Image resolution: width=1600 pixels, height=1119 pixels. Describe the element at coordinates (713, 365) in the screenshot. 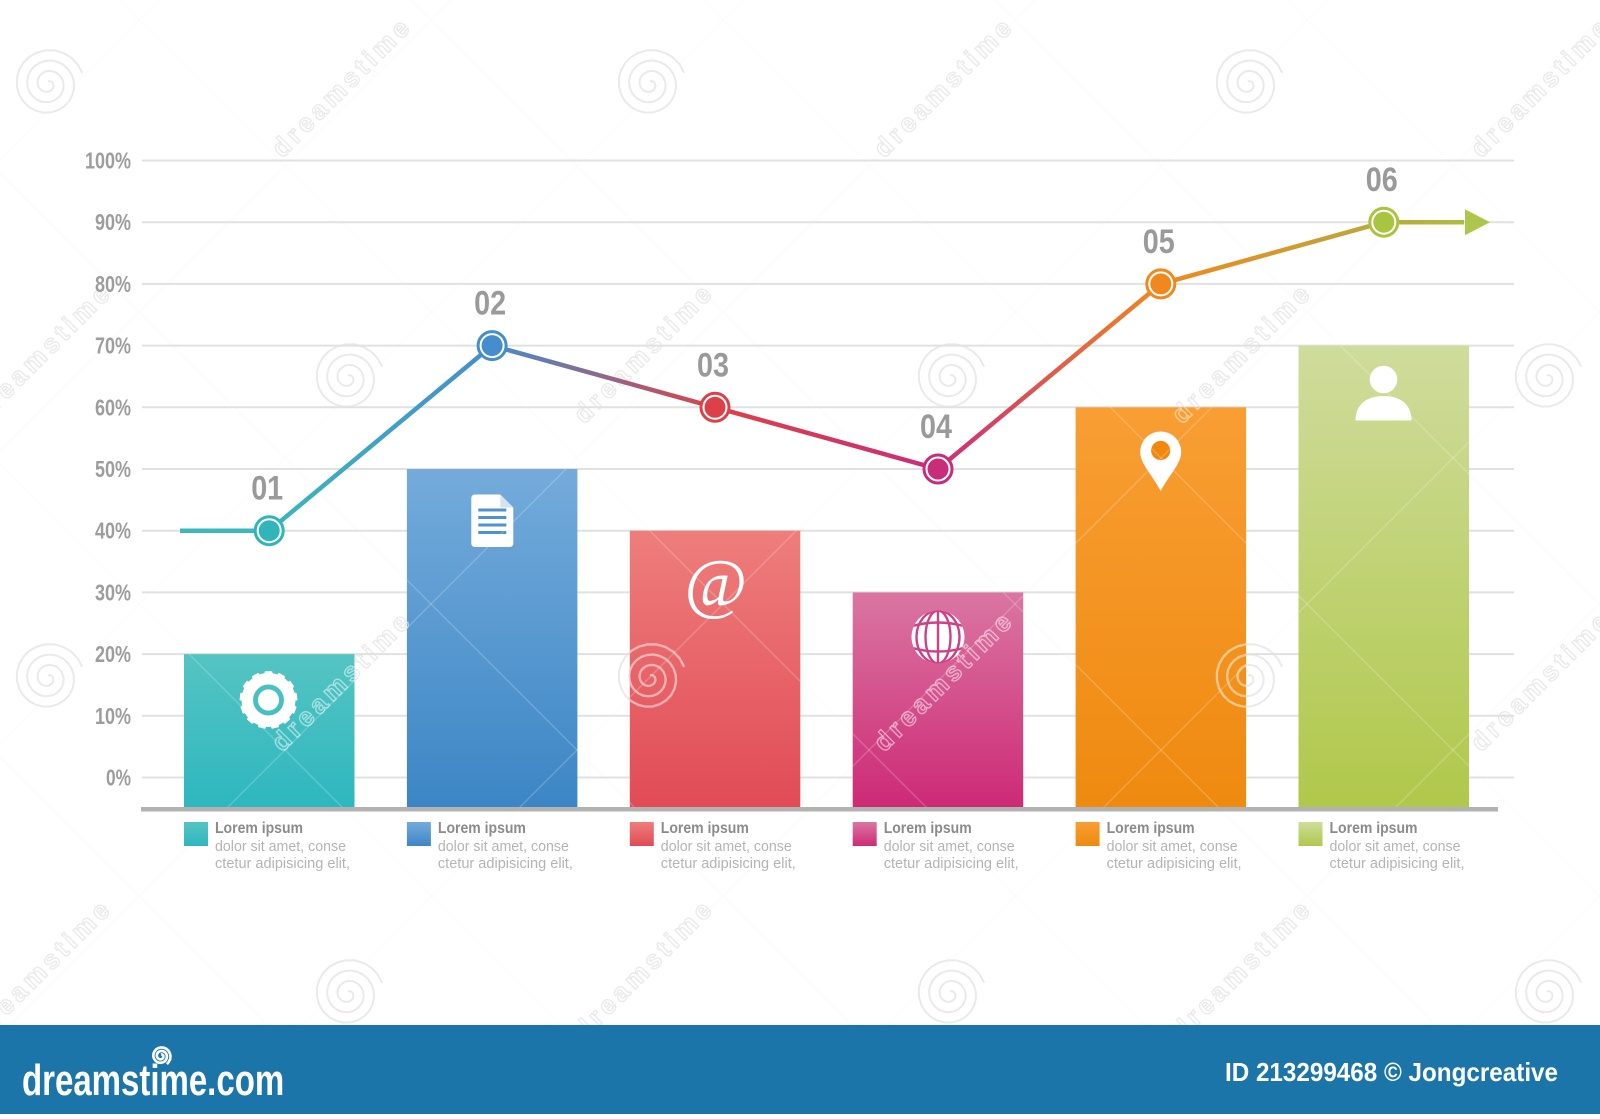

I see `svg-text: 03` at that location.